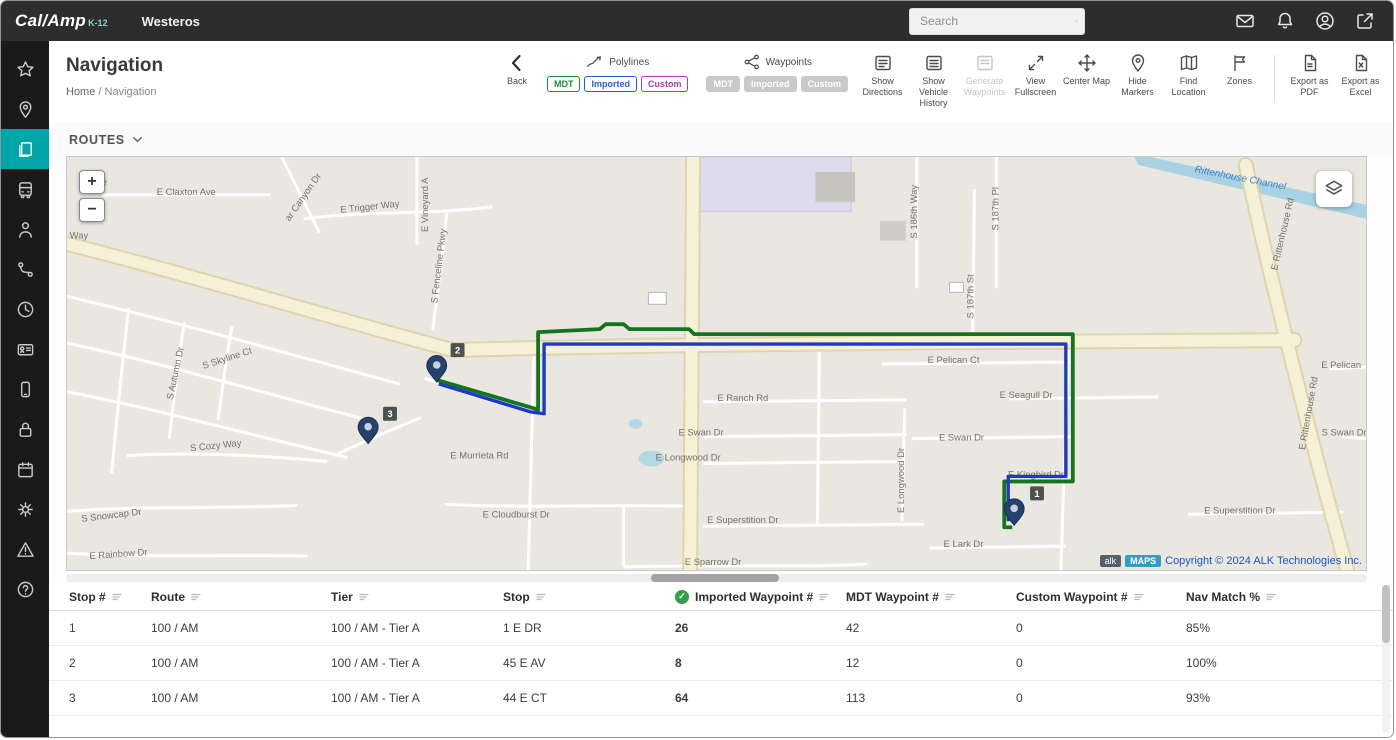 Image resolution: width=1396 pixels, height=740 pixels. I want to click on sidebar-item-routes, so click(25, 269).